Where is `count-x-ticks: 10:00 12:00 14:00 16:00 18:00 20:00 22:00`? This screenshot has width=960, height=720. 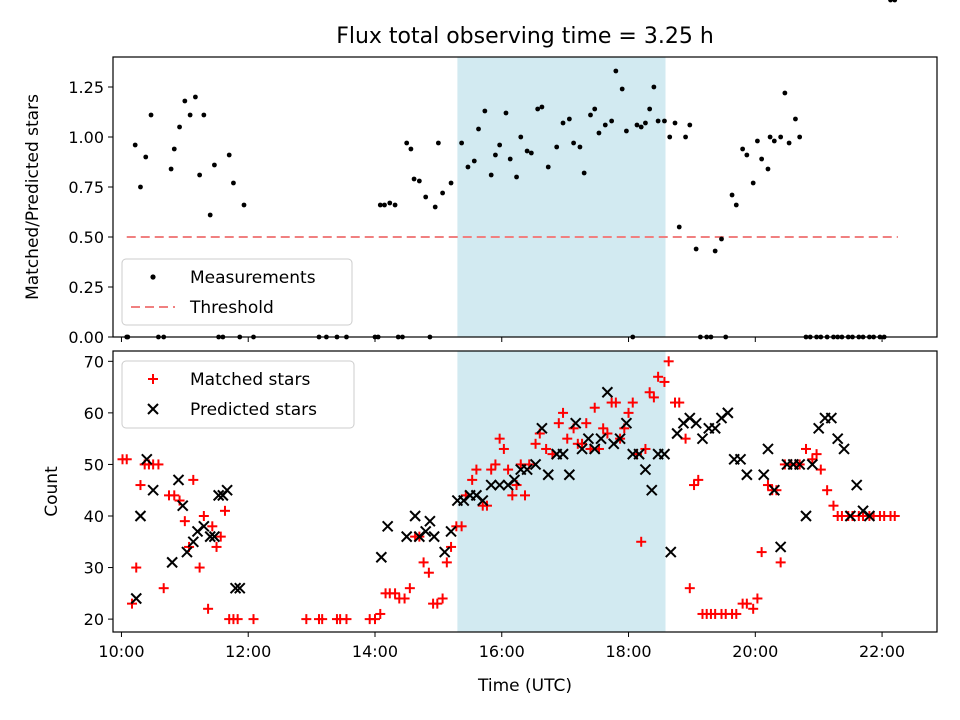 count-x-ticks: 10:00 12:00 14:00 16:00 18:00 20:00 22:00 is located at coordinates (501, 646).